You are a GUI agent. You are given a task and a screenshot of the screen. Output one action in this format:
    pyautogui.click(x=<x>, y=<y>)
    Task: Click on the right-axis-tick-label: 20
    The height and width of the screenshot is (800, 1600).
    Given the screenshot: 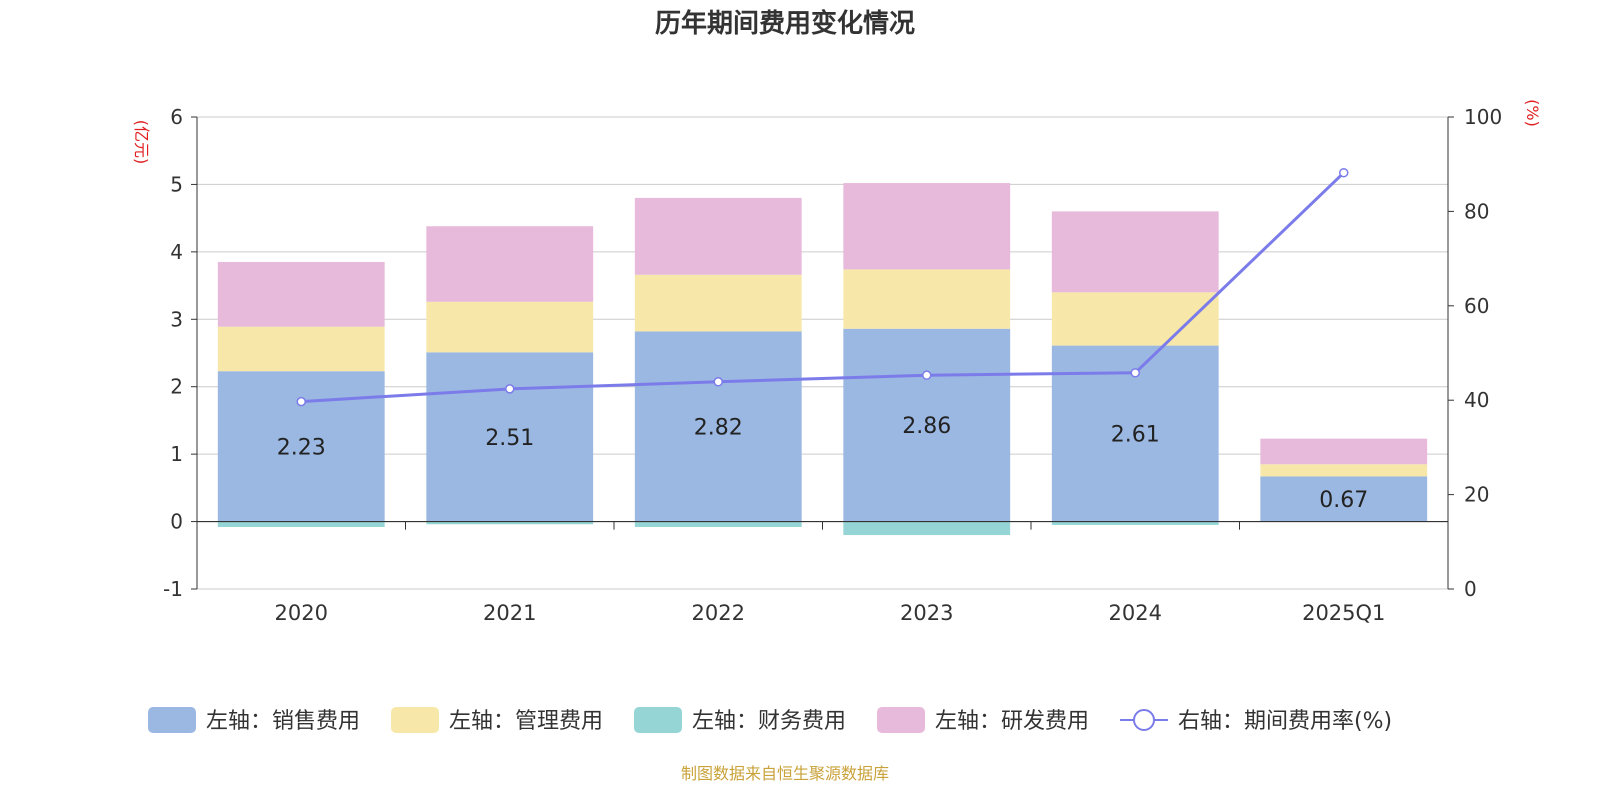 What is the action you would take?
    pyautogui.click(x=1476, y=495)
    